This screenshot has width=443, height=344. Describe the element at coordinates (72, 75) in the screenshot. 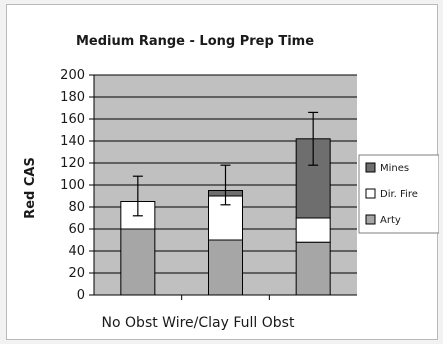

I see `y-tick-label: 200` at that location.